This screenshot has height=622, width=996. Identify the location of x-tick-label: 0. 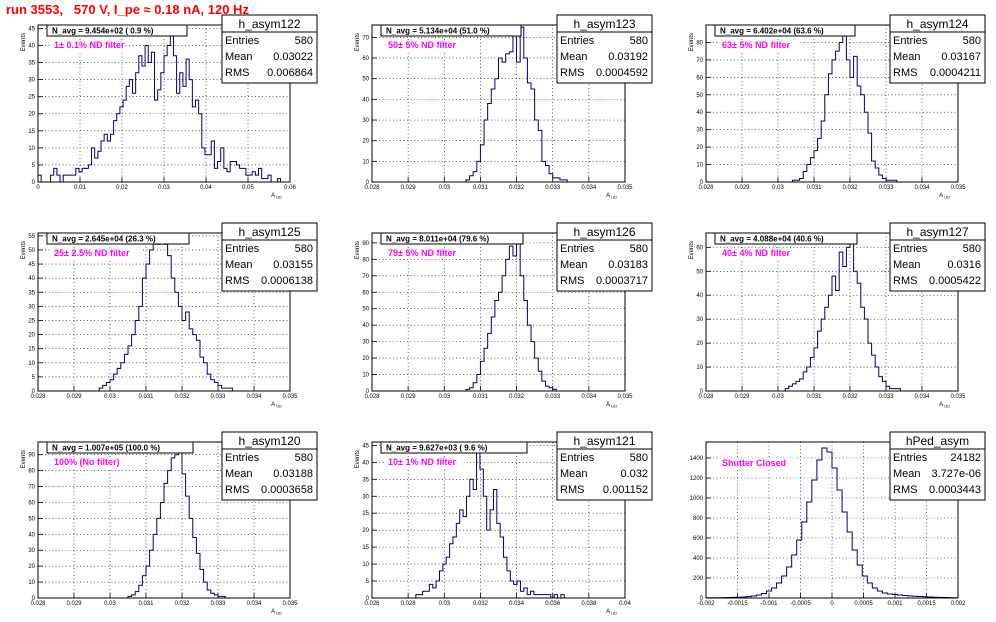
(832, 604).